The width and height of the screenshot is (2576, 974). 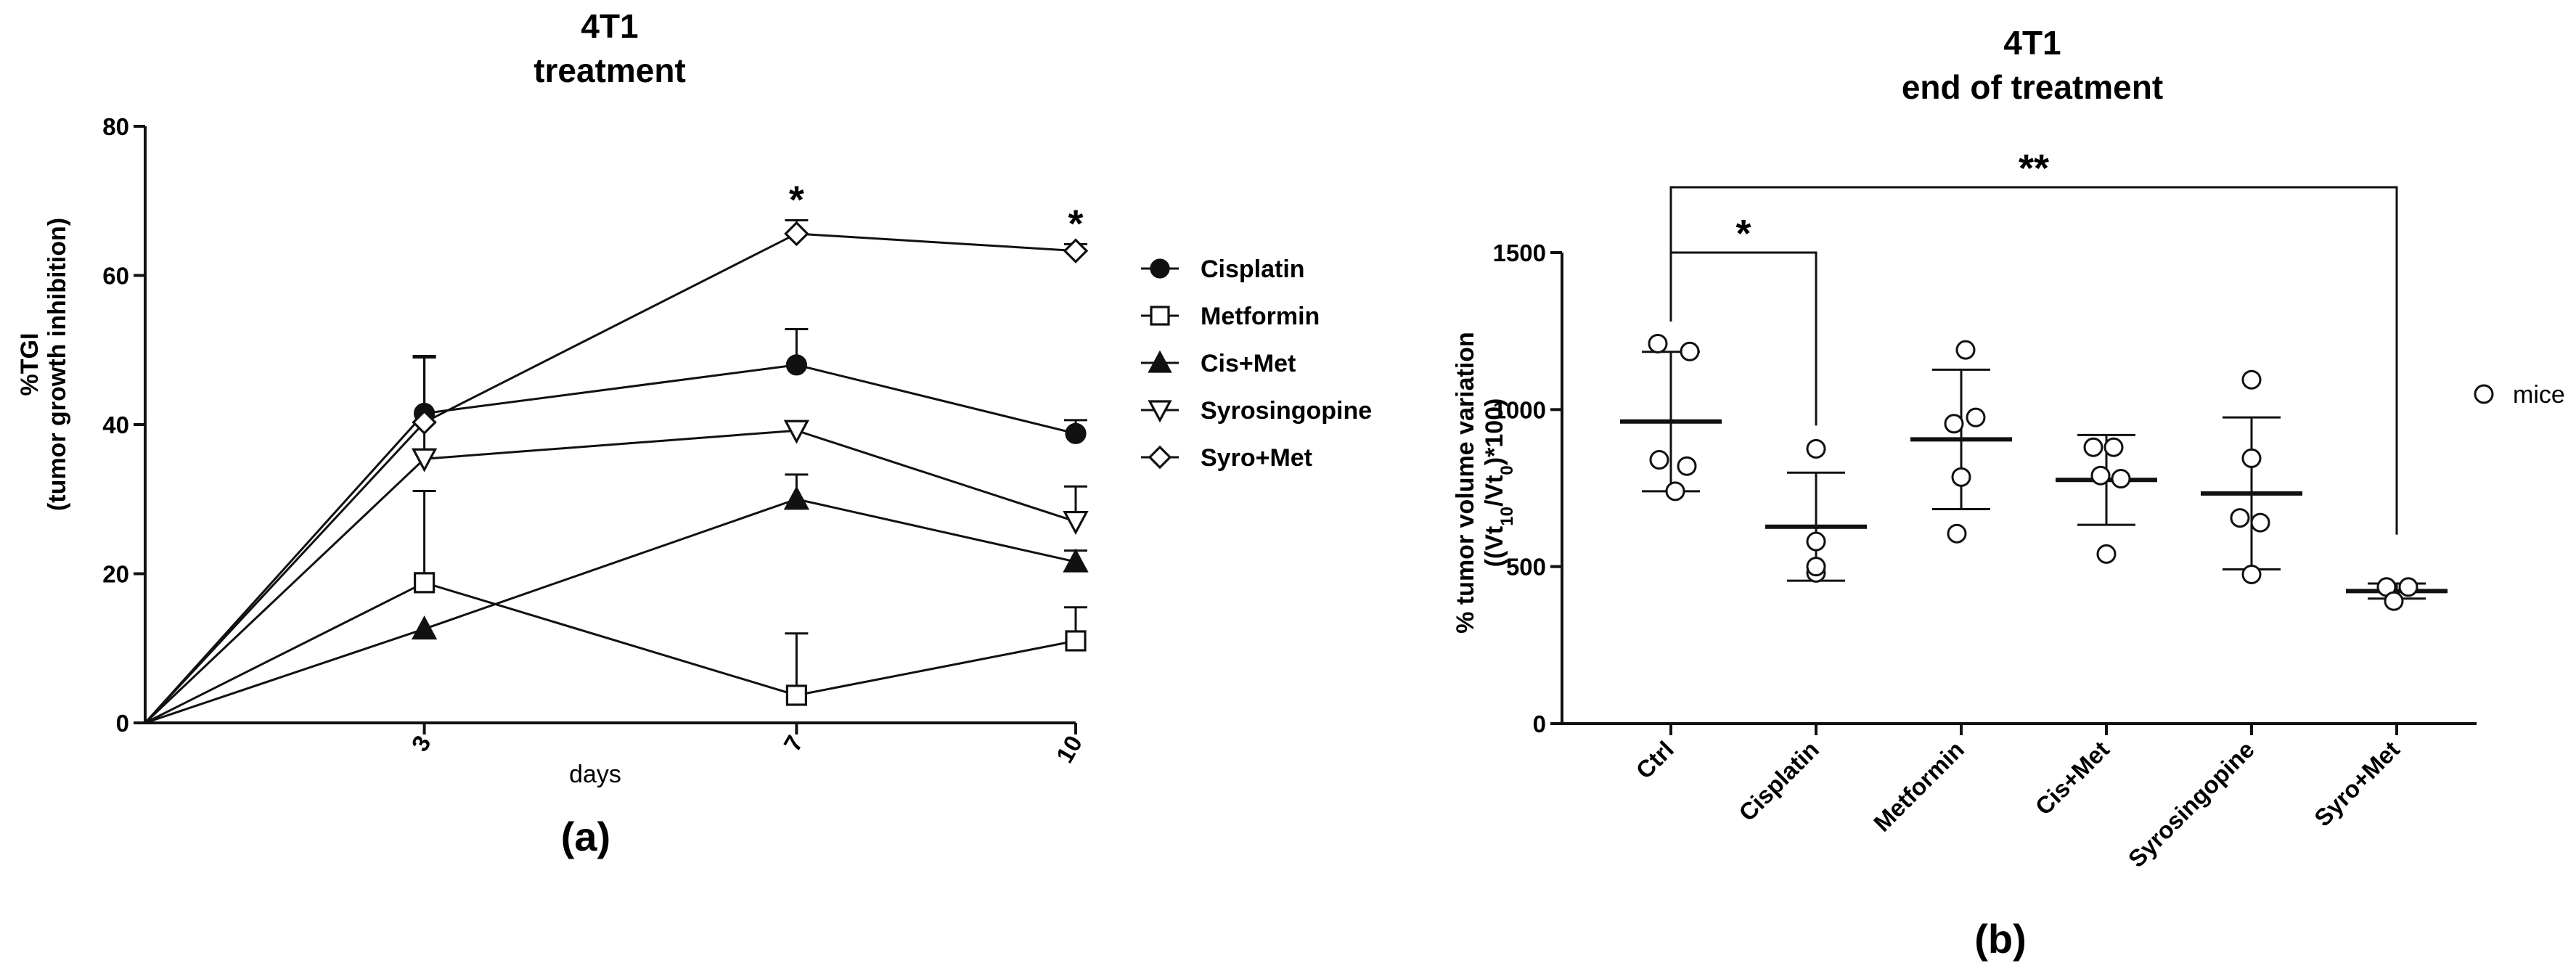 I want to click on series-line-cisplatin, so click(x=610, y=544).